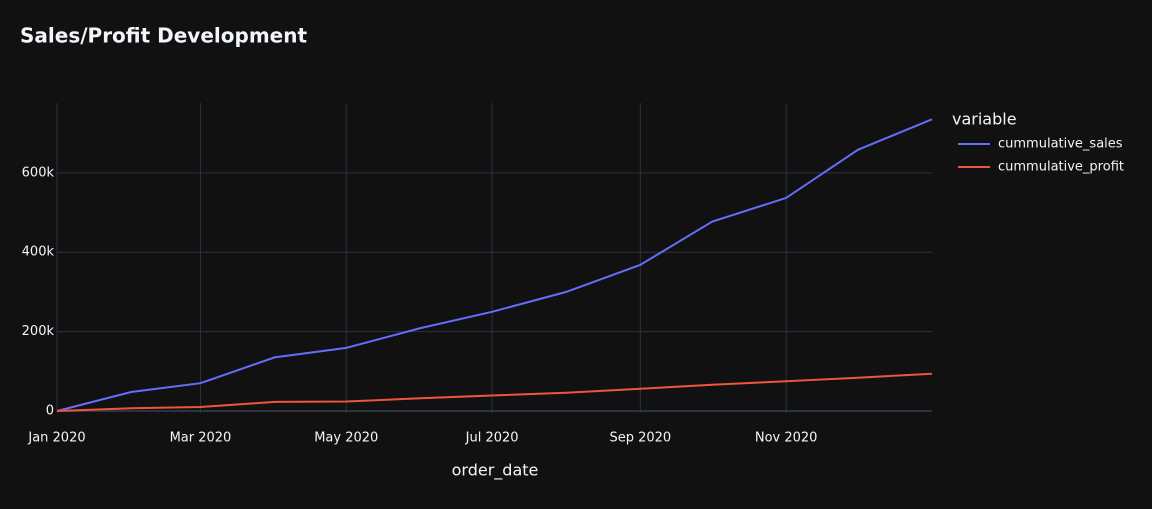 The height and width of the screenshot is (509, 1152). What do you see at coordinates (494, 392) in the screenshot?
I see `series-line` at bounding box center [494, 392].